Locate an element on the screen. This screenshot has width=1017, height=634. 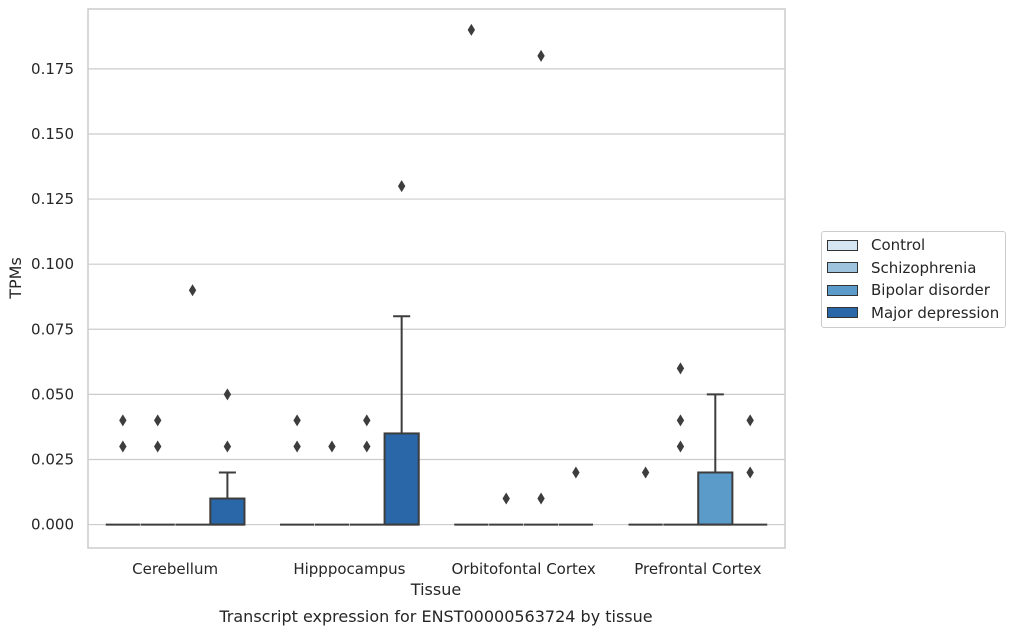
legend-label: Schizophrenia is located at coordinates (924, 267).